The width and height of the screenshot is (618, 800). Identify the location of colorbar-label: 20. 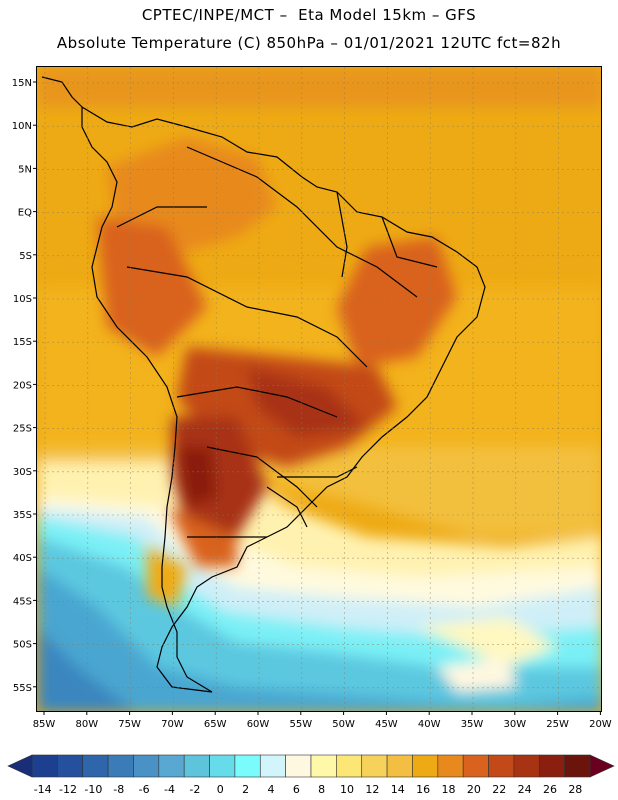
(474, 789).